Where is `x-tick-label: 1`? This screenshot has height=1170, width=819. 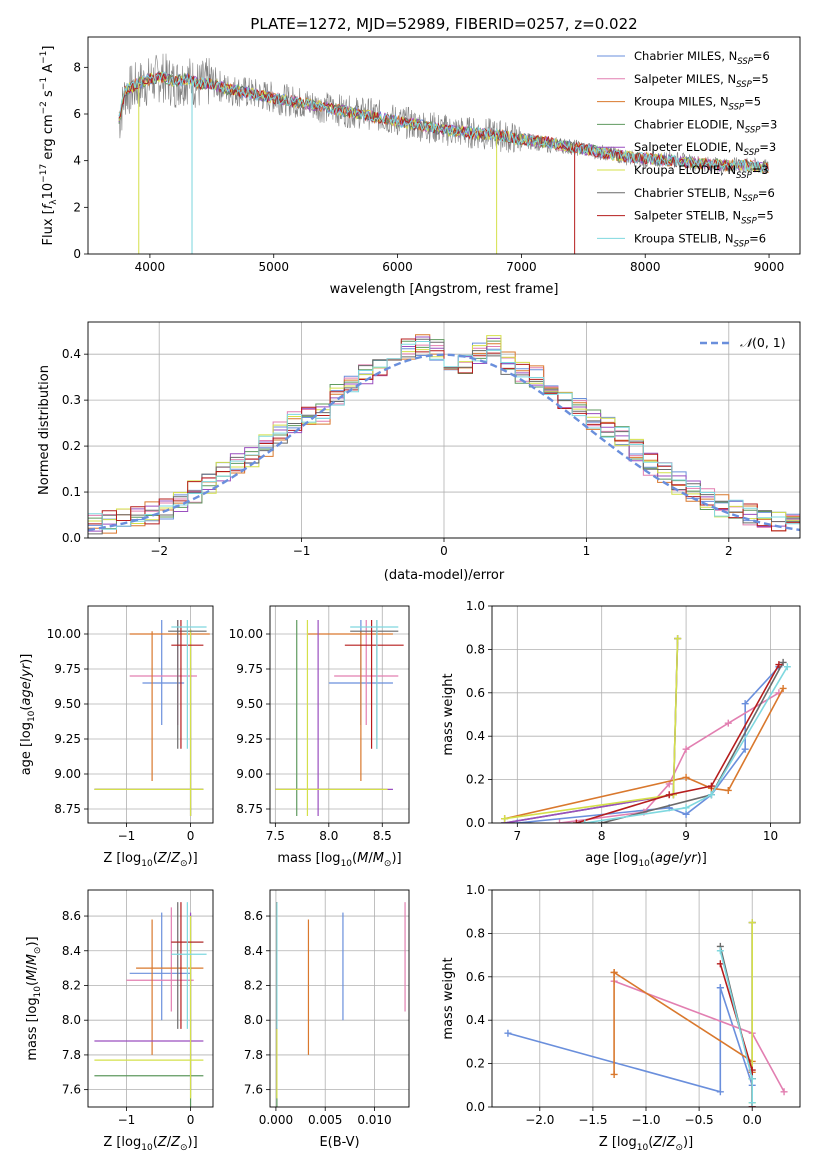
x-tick-label: 1 is located at coordinates (587, 551).